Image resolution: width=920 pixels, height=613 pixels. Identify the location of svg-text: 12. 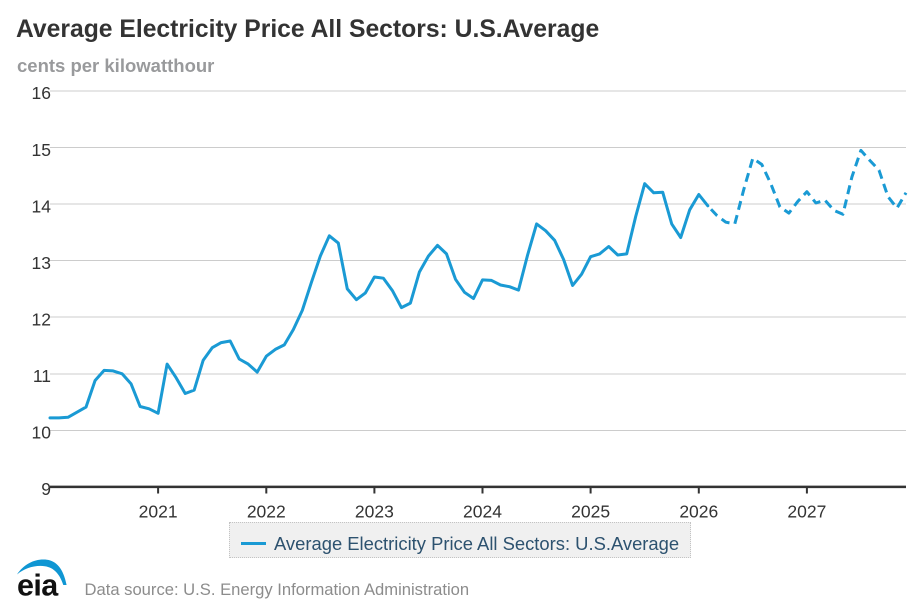
(41, 319).